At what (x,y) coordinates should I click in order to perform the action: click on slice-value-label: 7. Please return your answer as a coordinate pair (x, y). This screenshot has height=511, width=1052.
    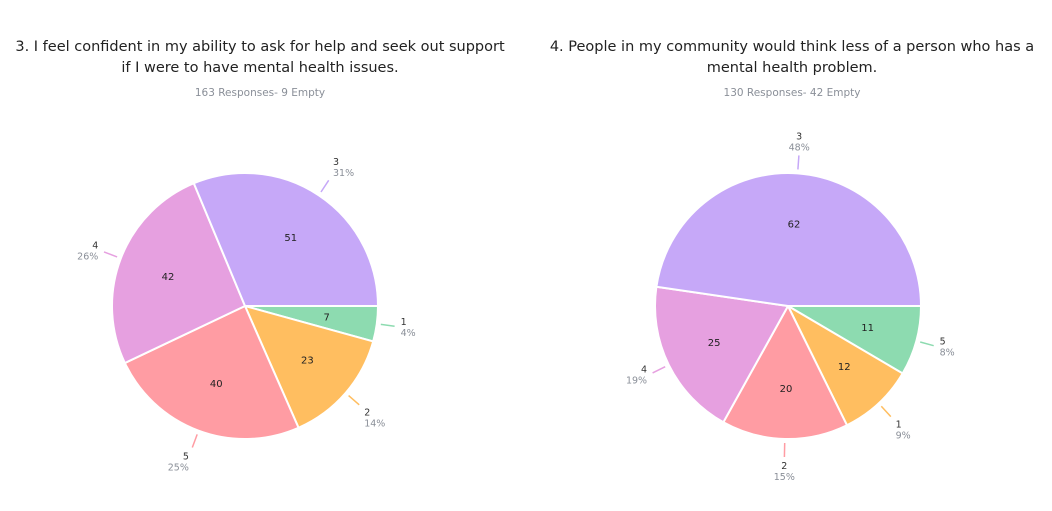
    Looking at the image, I should click on (327, 318).